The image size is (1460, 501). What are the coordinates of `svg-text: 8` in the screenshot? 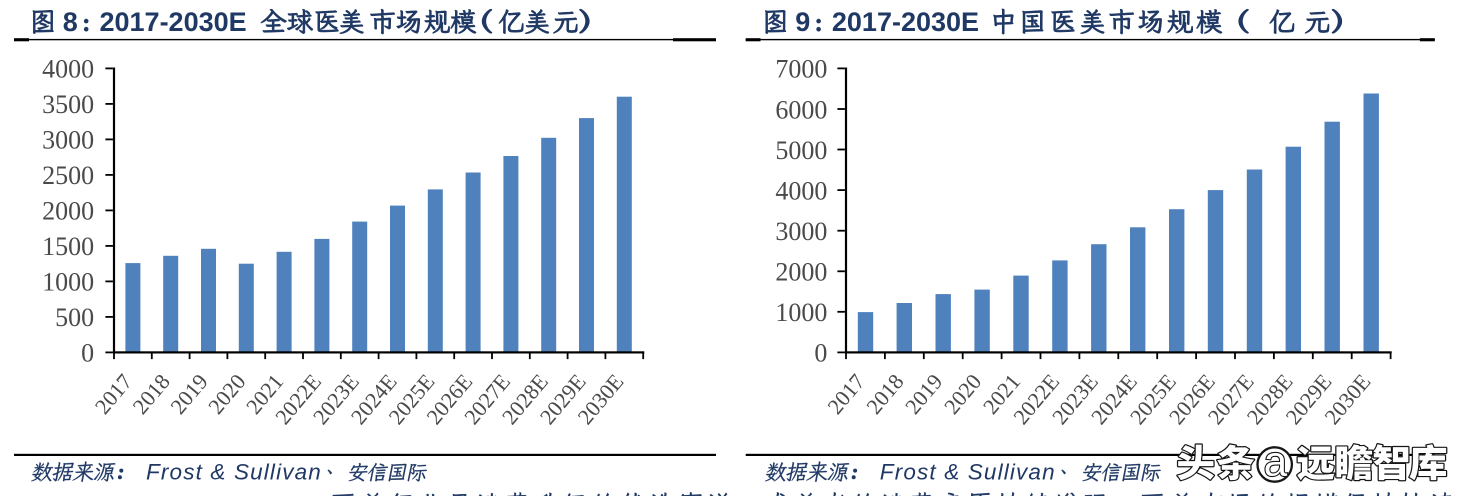 It's located at (70, 22).